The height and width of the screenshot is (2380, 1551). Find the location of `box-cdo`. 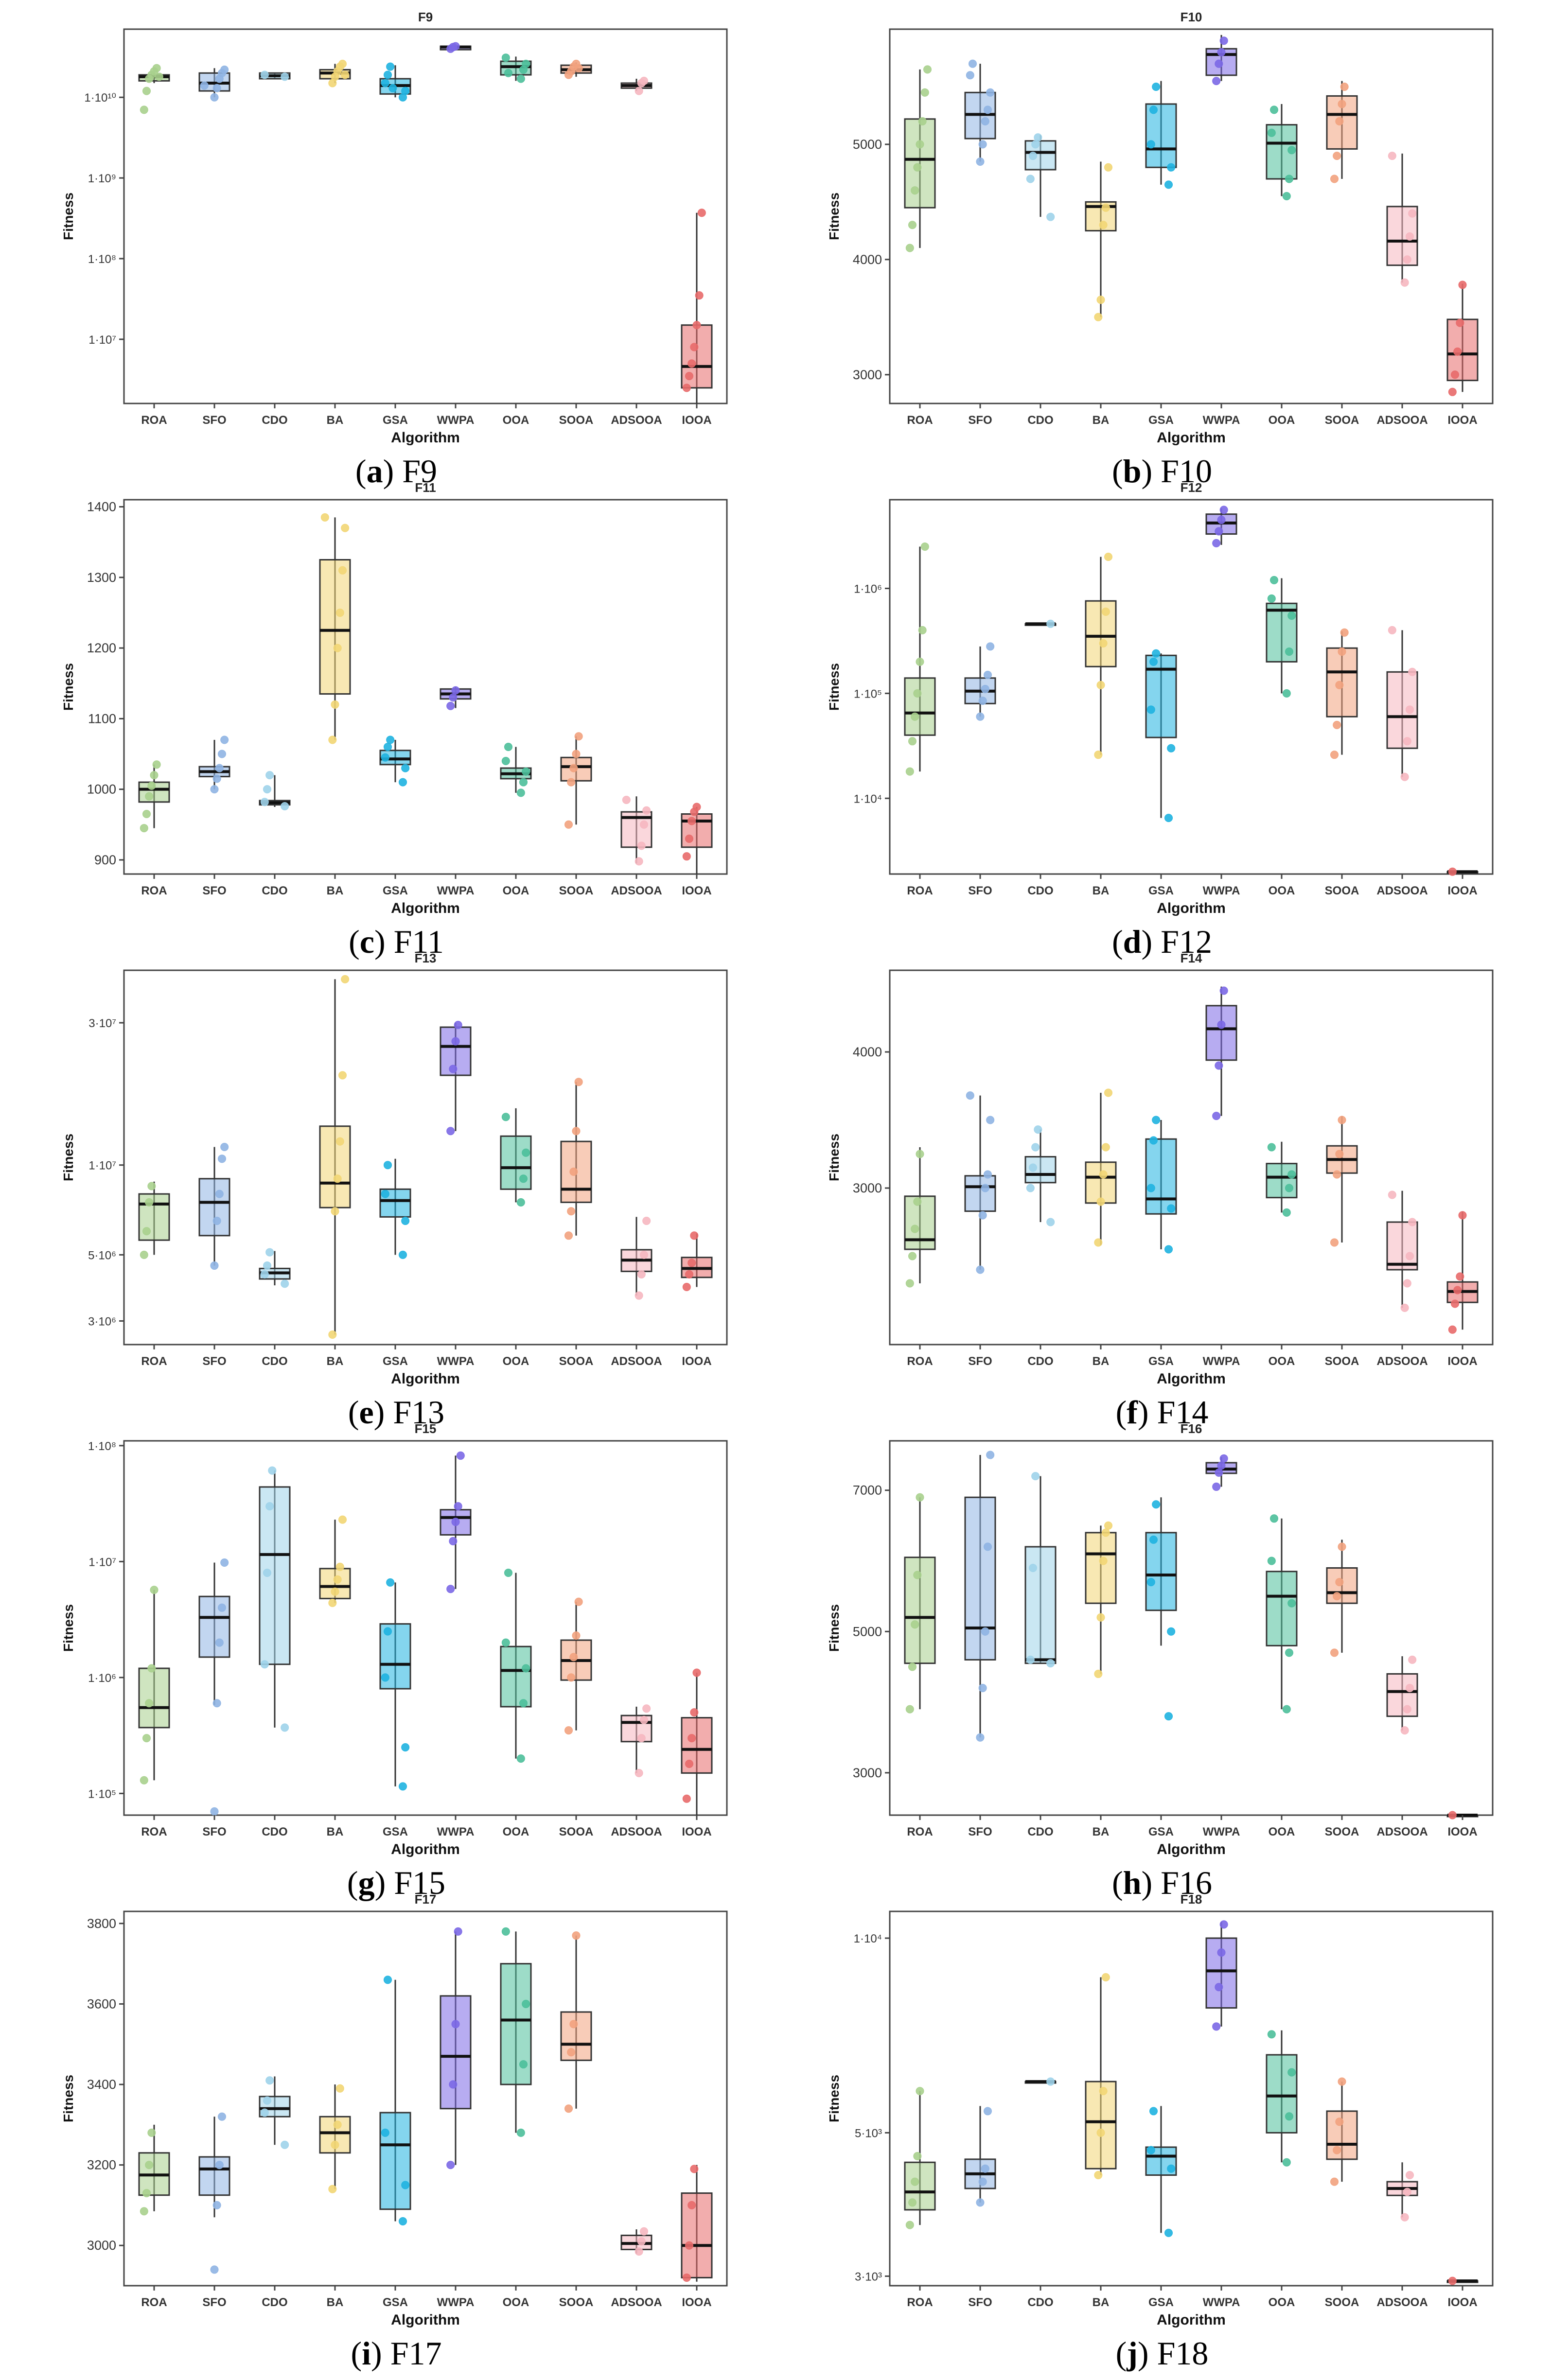

box-cdo is located at coordinates (275, 1268).